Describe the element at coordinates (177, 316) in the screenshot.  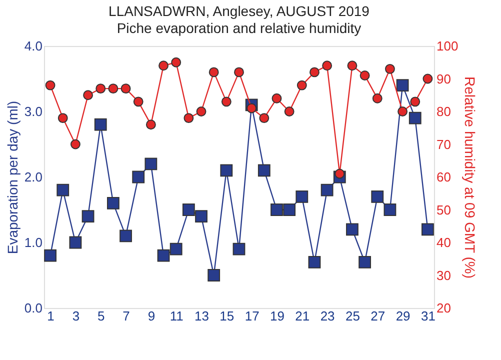
I see `x-tick-label: 11` at that location.